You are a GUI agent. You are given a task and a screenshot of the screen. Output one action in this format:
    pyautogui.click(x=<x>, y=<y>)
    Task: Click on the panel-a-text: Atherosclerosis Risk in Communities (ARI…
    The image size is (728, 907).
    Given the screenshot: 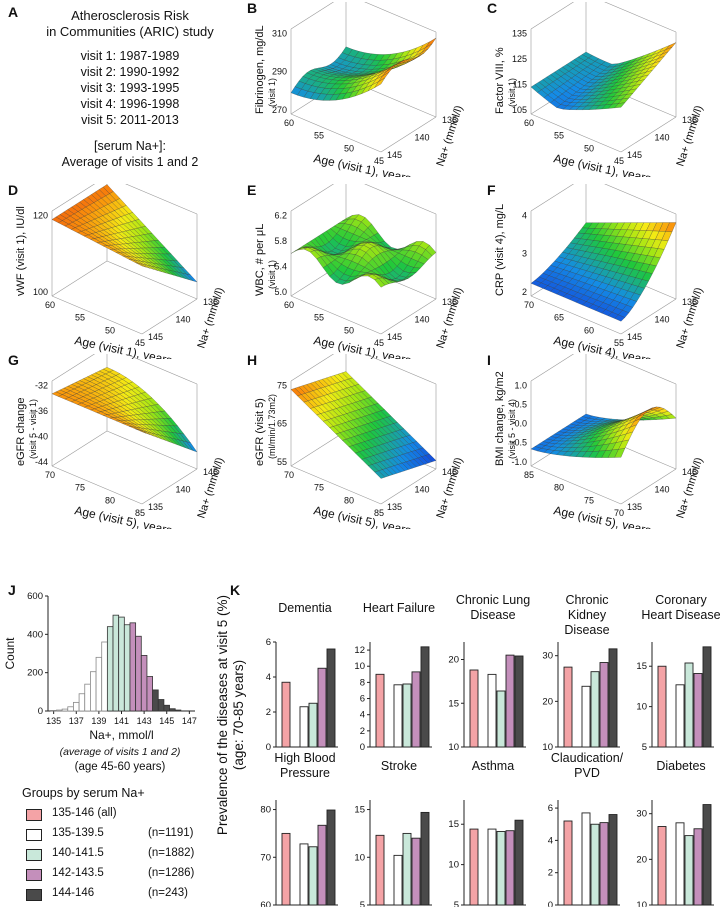 What is the action you would take?
    pyautogui.click(x=130, y=89)
    